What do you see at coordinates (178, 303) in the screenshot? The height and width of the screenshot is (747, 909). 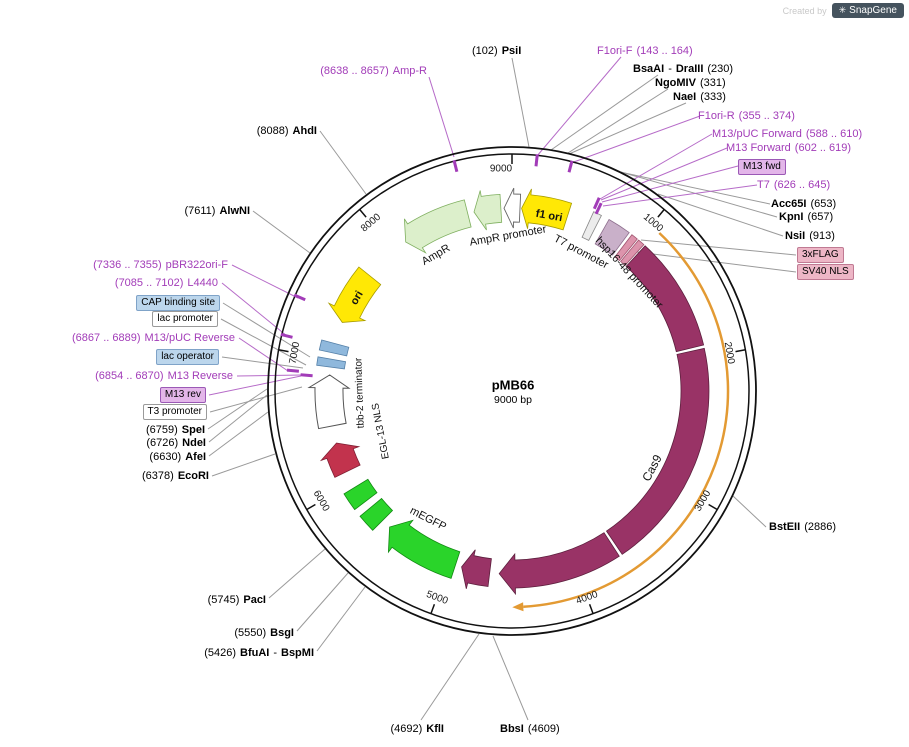 I see `cap-binding-site-badge: CAP binding site` at bounding box center [178, 303].